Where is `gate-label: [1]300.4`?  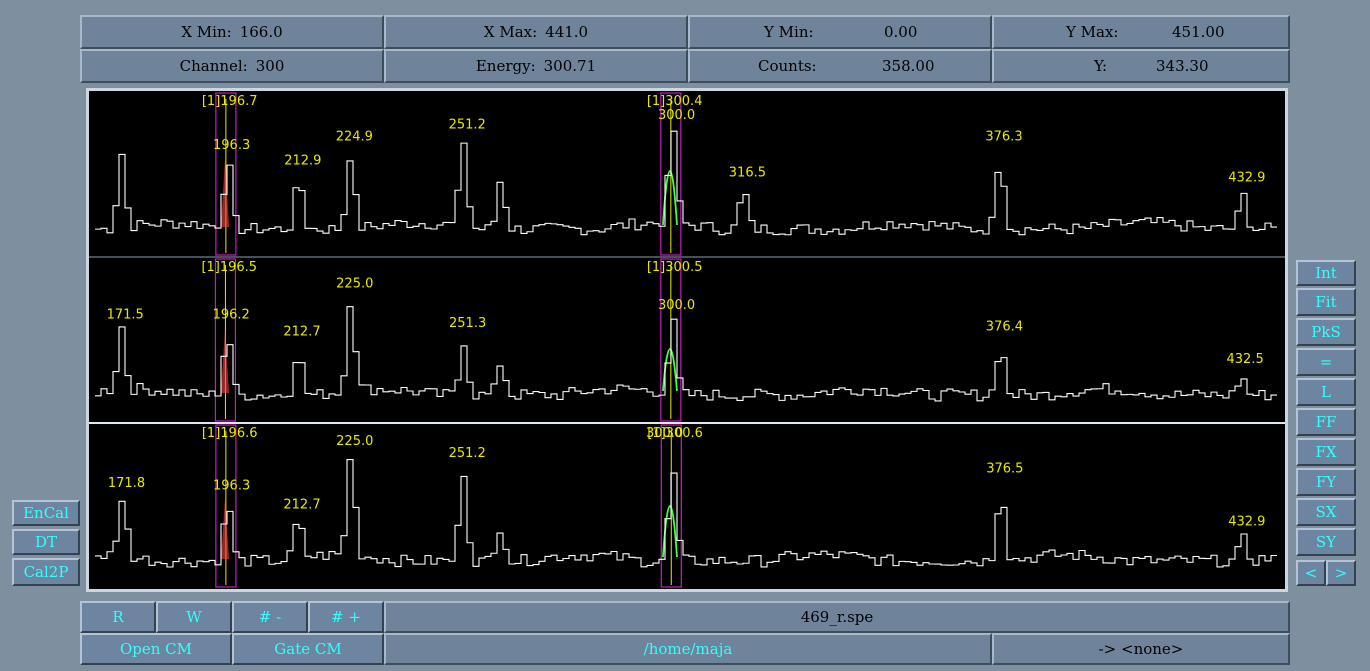 gate-label: [1]300.4 is located at coordinates (675, 101).